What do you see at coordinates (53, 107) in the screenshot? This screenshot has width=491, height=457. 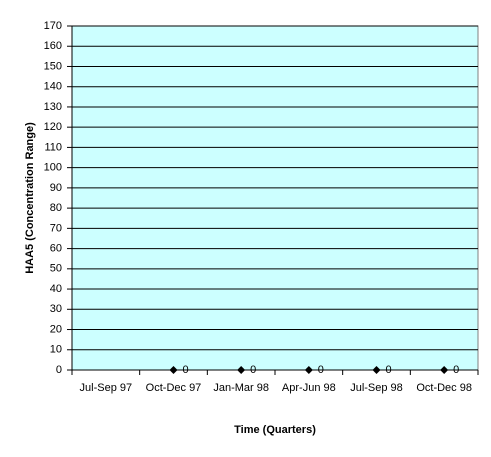 I see `y-tick-label: 130` at bounding box center [53, 107].